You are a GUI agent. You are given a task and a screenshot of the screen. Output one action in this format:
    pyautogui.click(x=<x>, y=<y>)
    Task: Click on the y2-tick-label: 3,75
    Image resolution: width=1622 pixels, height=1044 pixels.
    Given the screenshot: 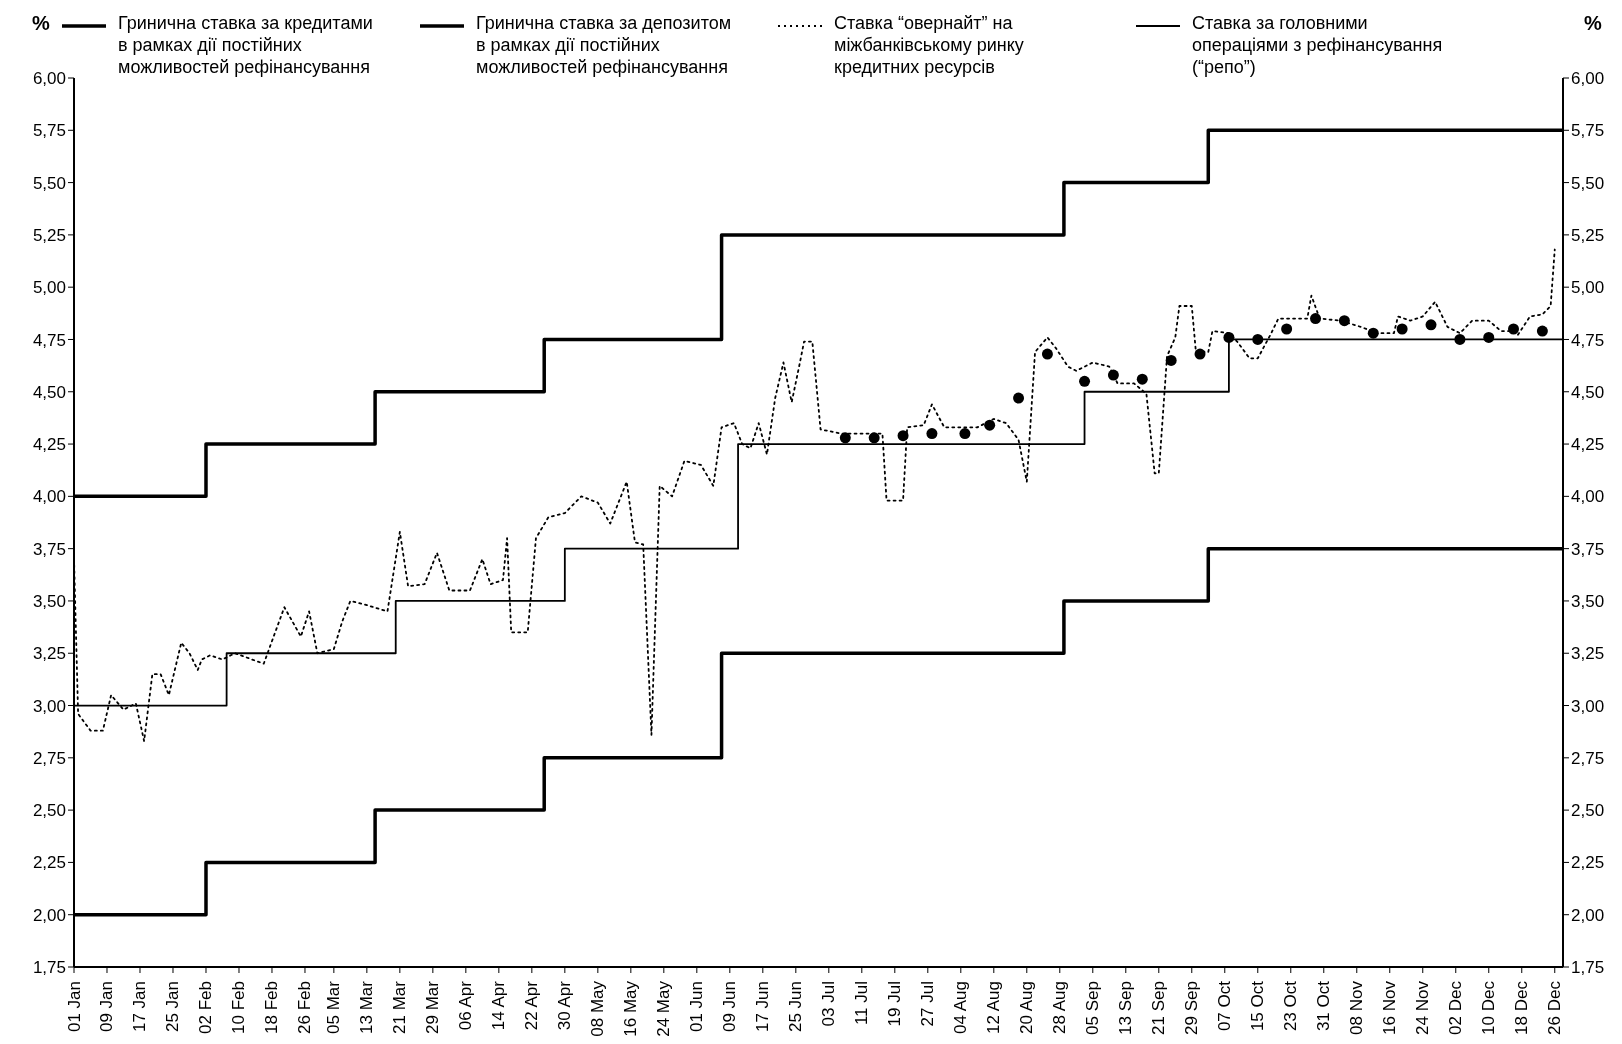 What is the action you would take?
    pyautogui.click(x=1588, y=549)
    